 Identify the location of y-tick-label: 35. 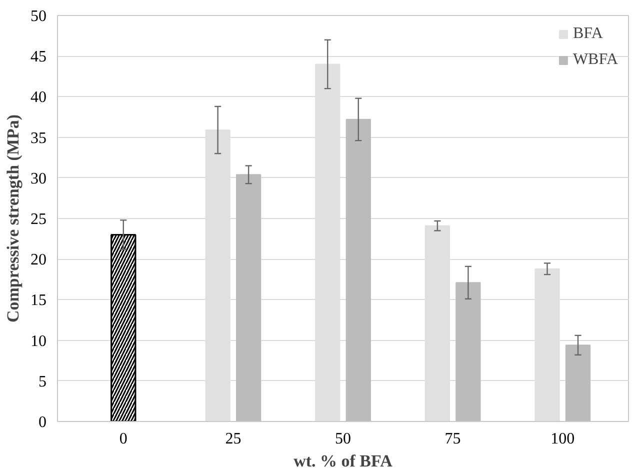
(38, 138).